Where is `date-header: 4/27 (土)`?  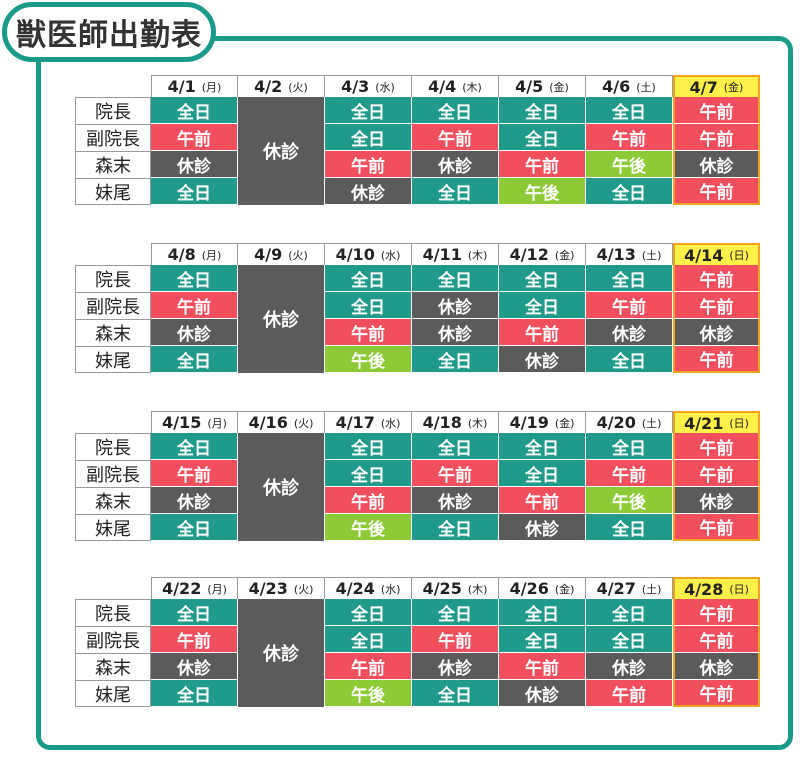 date-header: 4/27 (土) is located at coordinates (629, 588).